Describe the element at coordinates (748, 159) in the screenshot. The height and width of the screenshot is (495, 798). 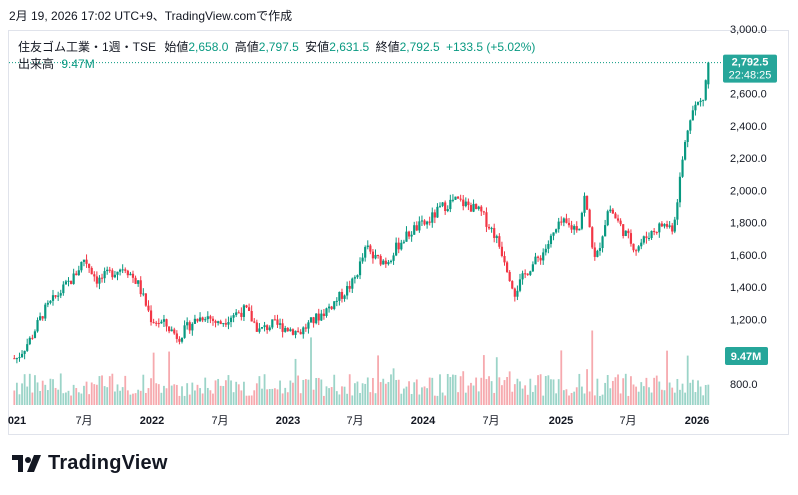
I see `y-tick-label: 2,200.0` at that location.